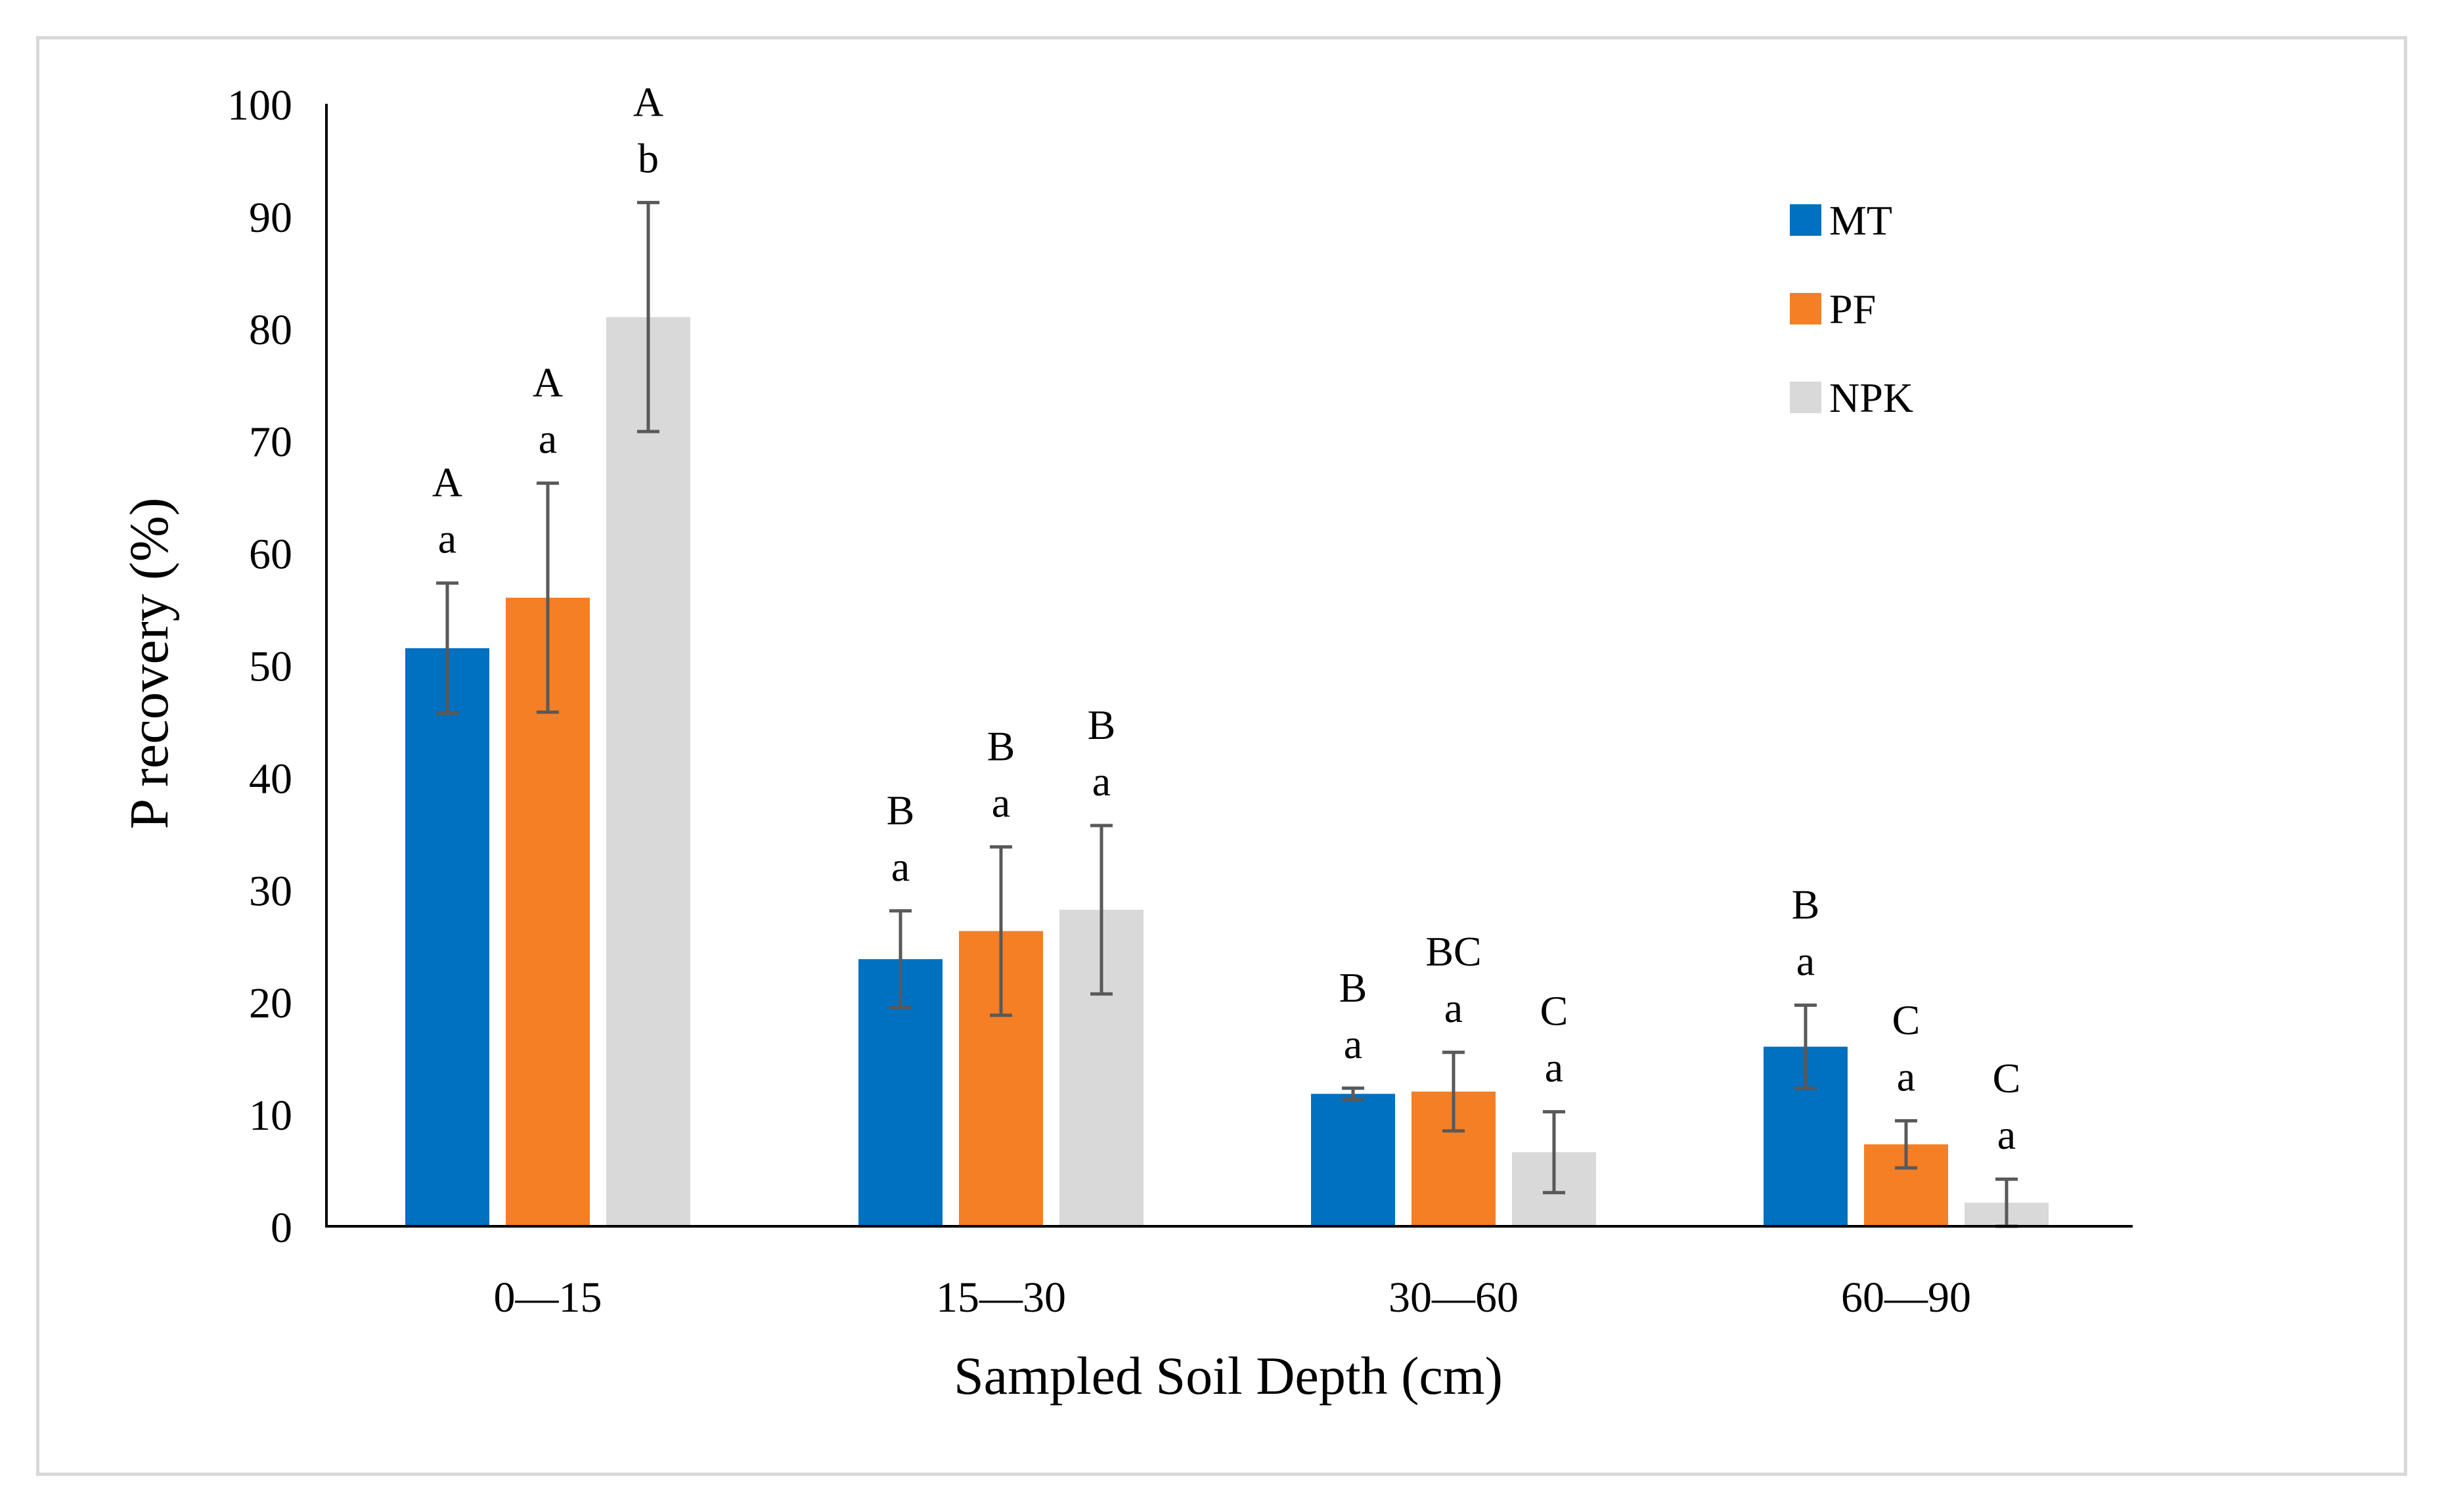 This screenshot has width=2444, height=1512. What do you see at coordinates (1454, 1298) in the screenshot?
I see `x-category-label: 30—60` at bounding box center [1454, 1298].